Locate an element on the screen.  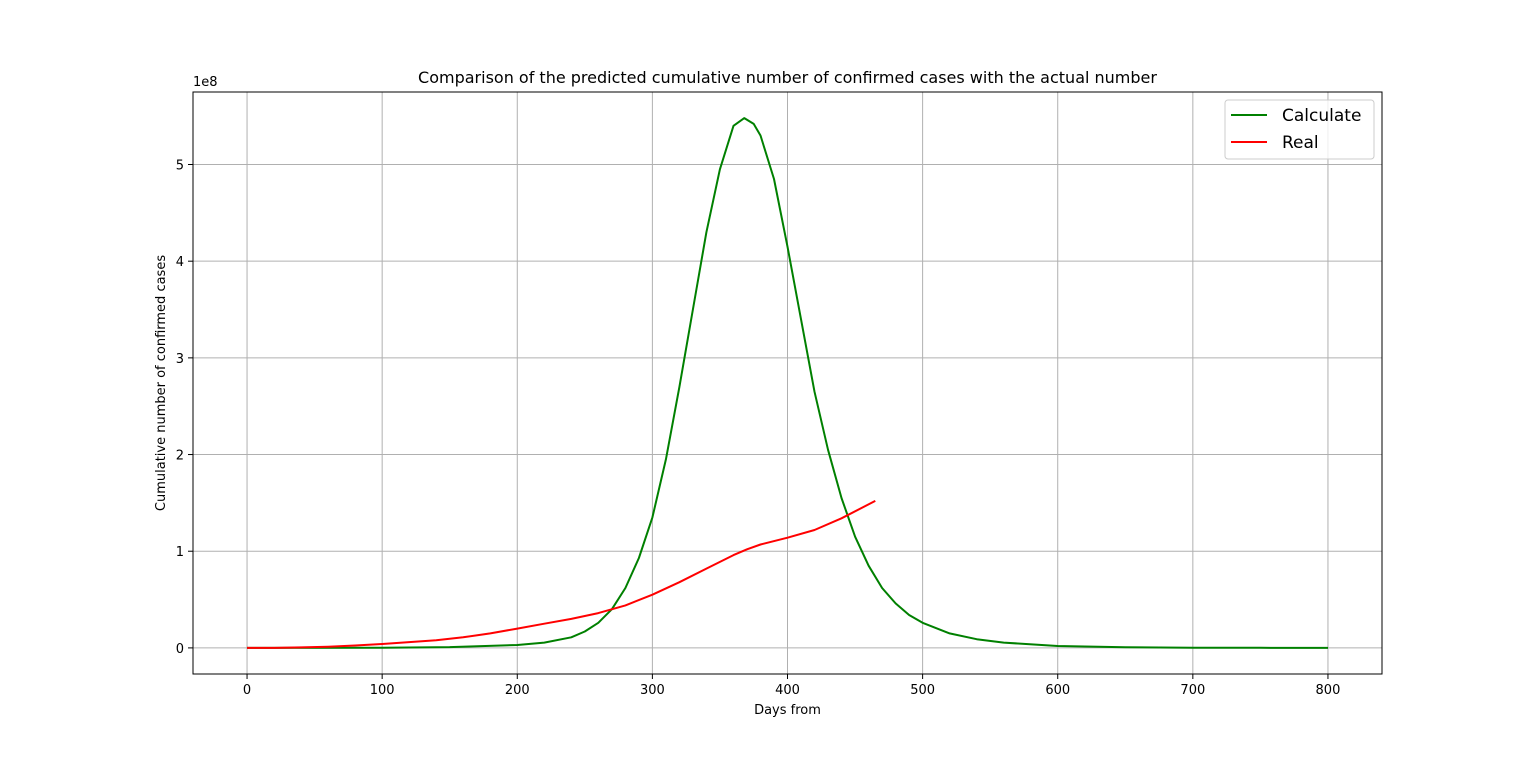
y-tick-label: 1 is located at coordinates (180, 552).